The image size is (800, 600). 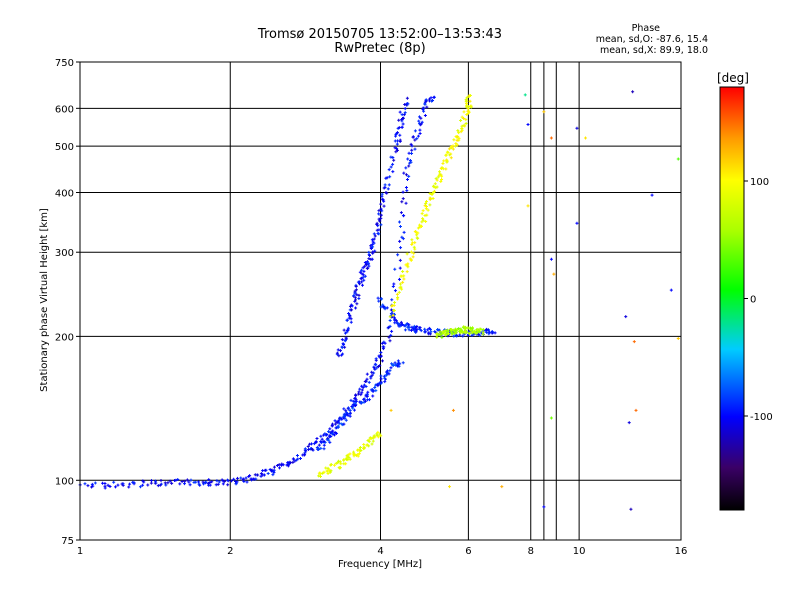 I want to click on chart-subtitle: RwPretec (8p), so click(x=380, y=48).